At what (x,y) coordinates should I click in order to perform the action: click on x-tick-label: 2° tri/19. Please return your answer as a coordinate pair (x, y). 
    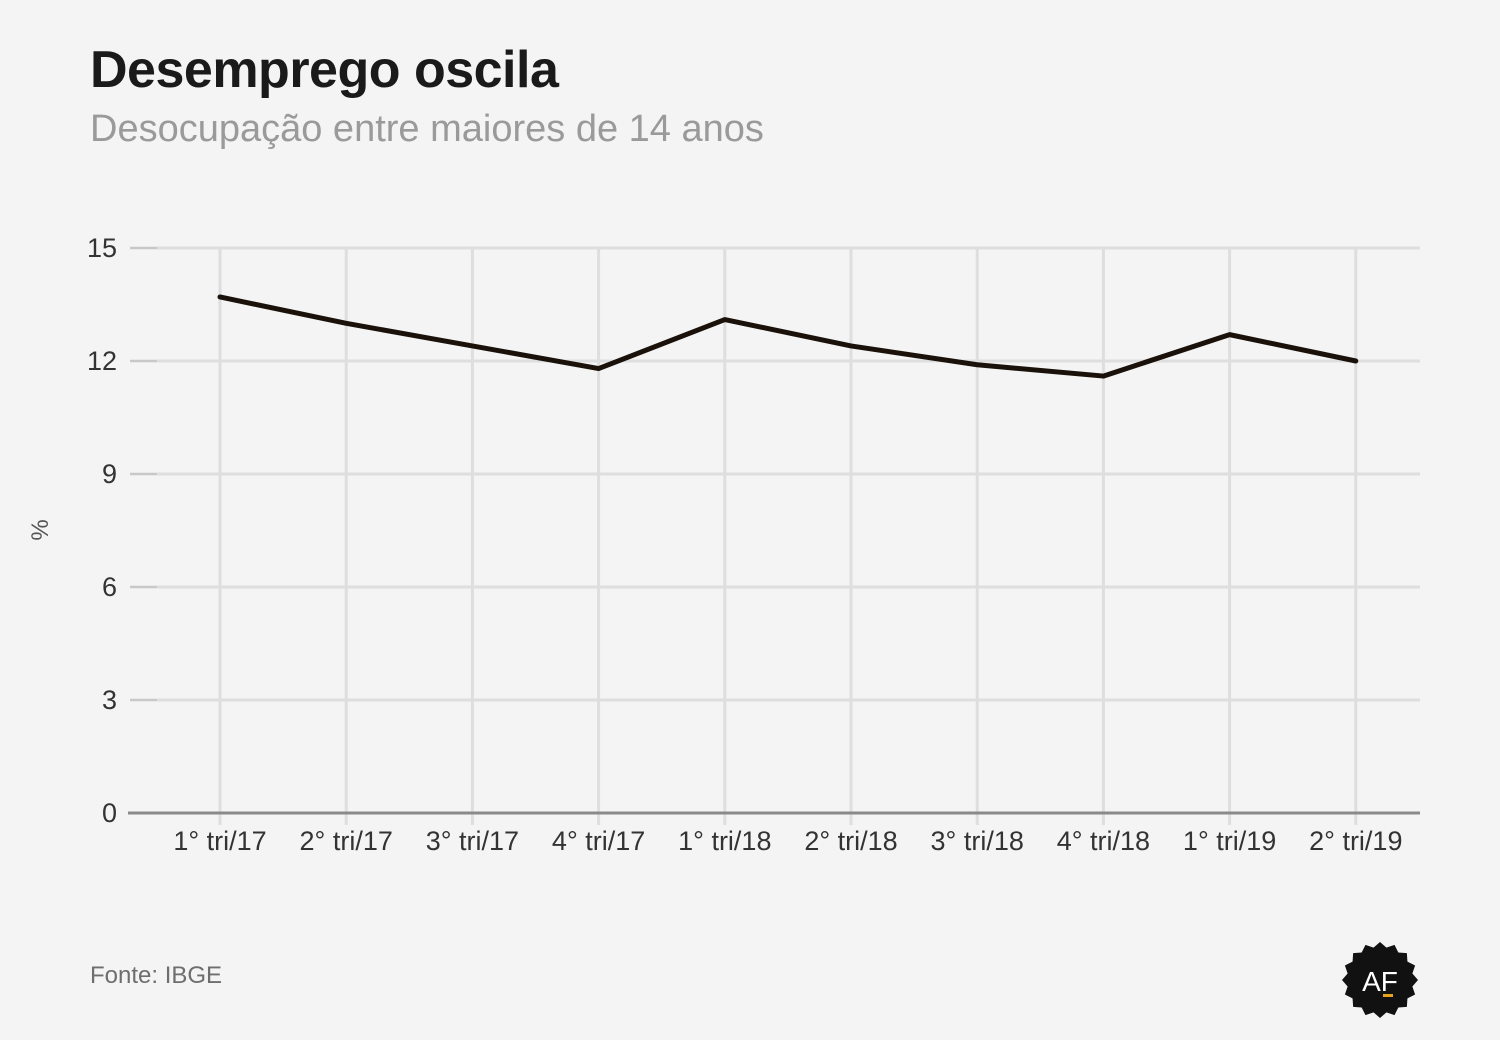
    Looking at the image, I should click on (1355, 841).